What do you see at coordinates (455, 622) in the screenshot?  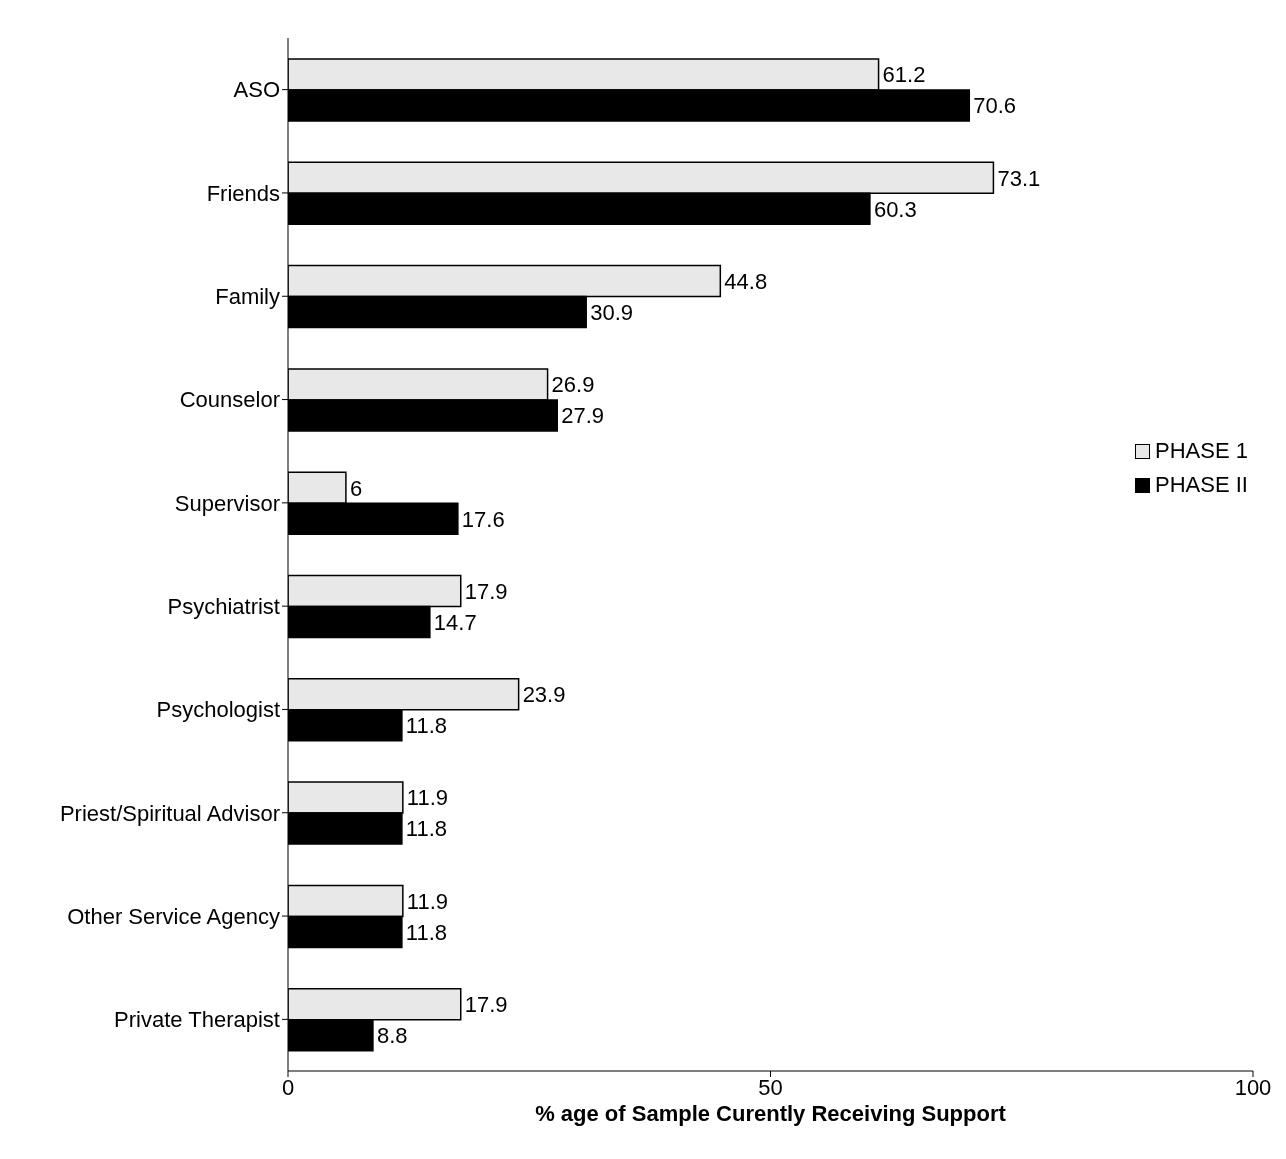 I see `data-label: 14.7` at bounding box center [455, 622].